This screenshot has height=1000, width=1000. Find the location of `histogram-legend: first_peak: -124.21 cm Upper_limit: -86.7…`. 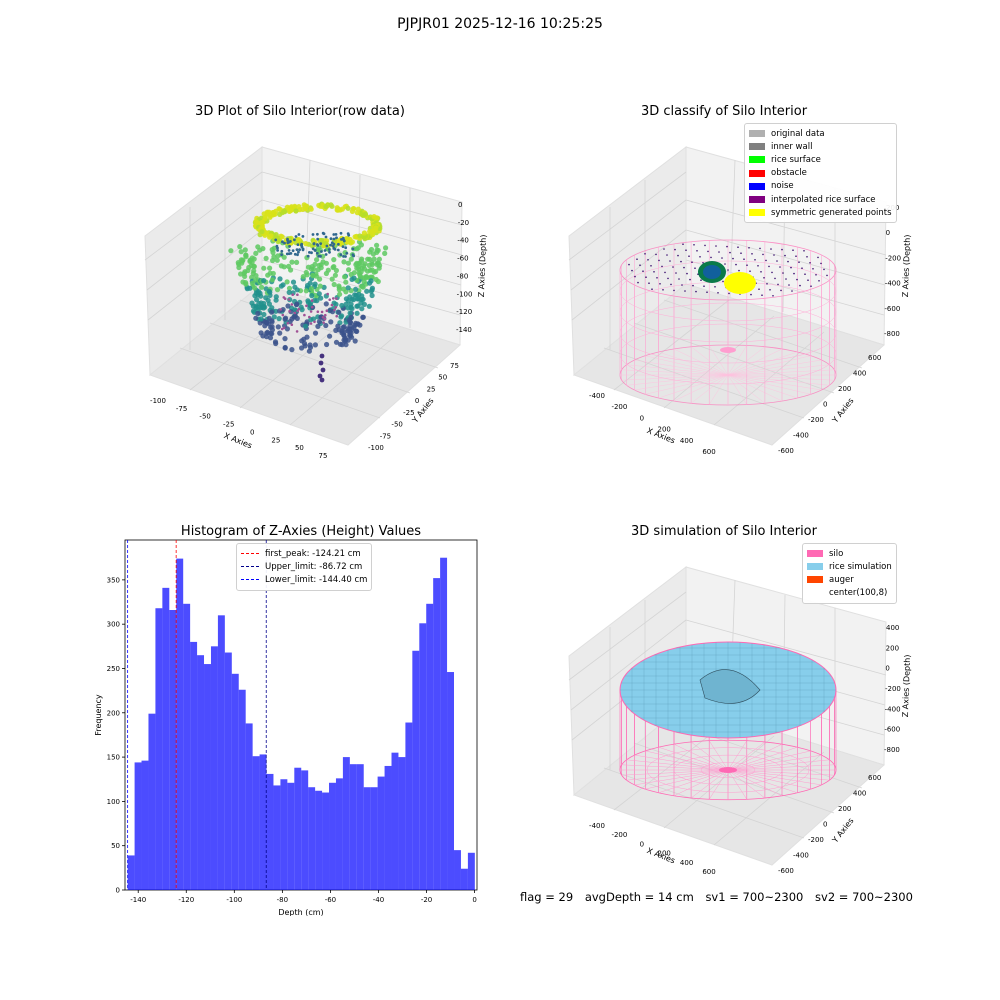

histogram-legend: first_peak: -124.21 cm Upper_limit: -86.7… is located at coordinates (304, 567).